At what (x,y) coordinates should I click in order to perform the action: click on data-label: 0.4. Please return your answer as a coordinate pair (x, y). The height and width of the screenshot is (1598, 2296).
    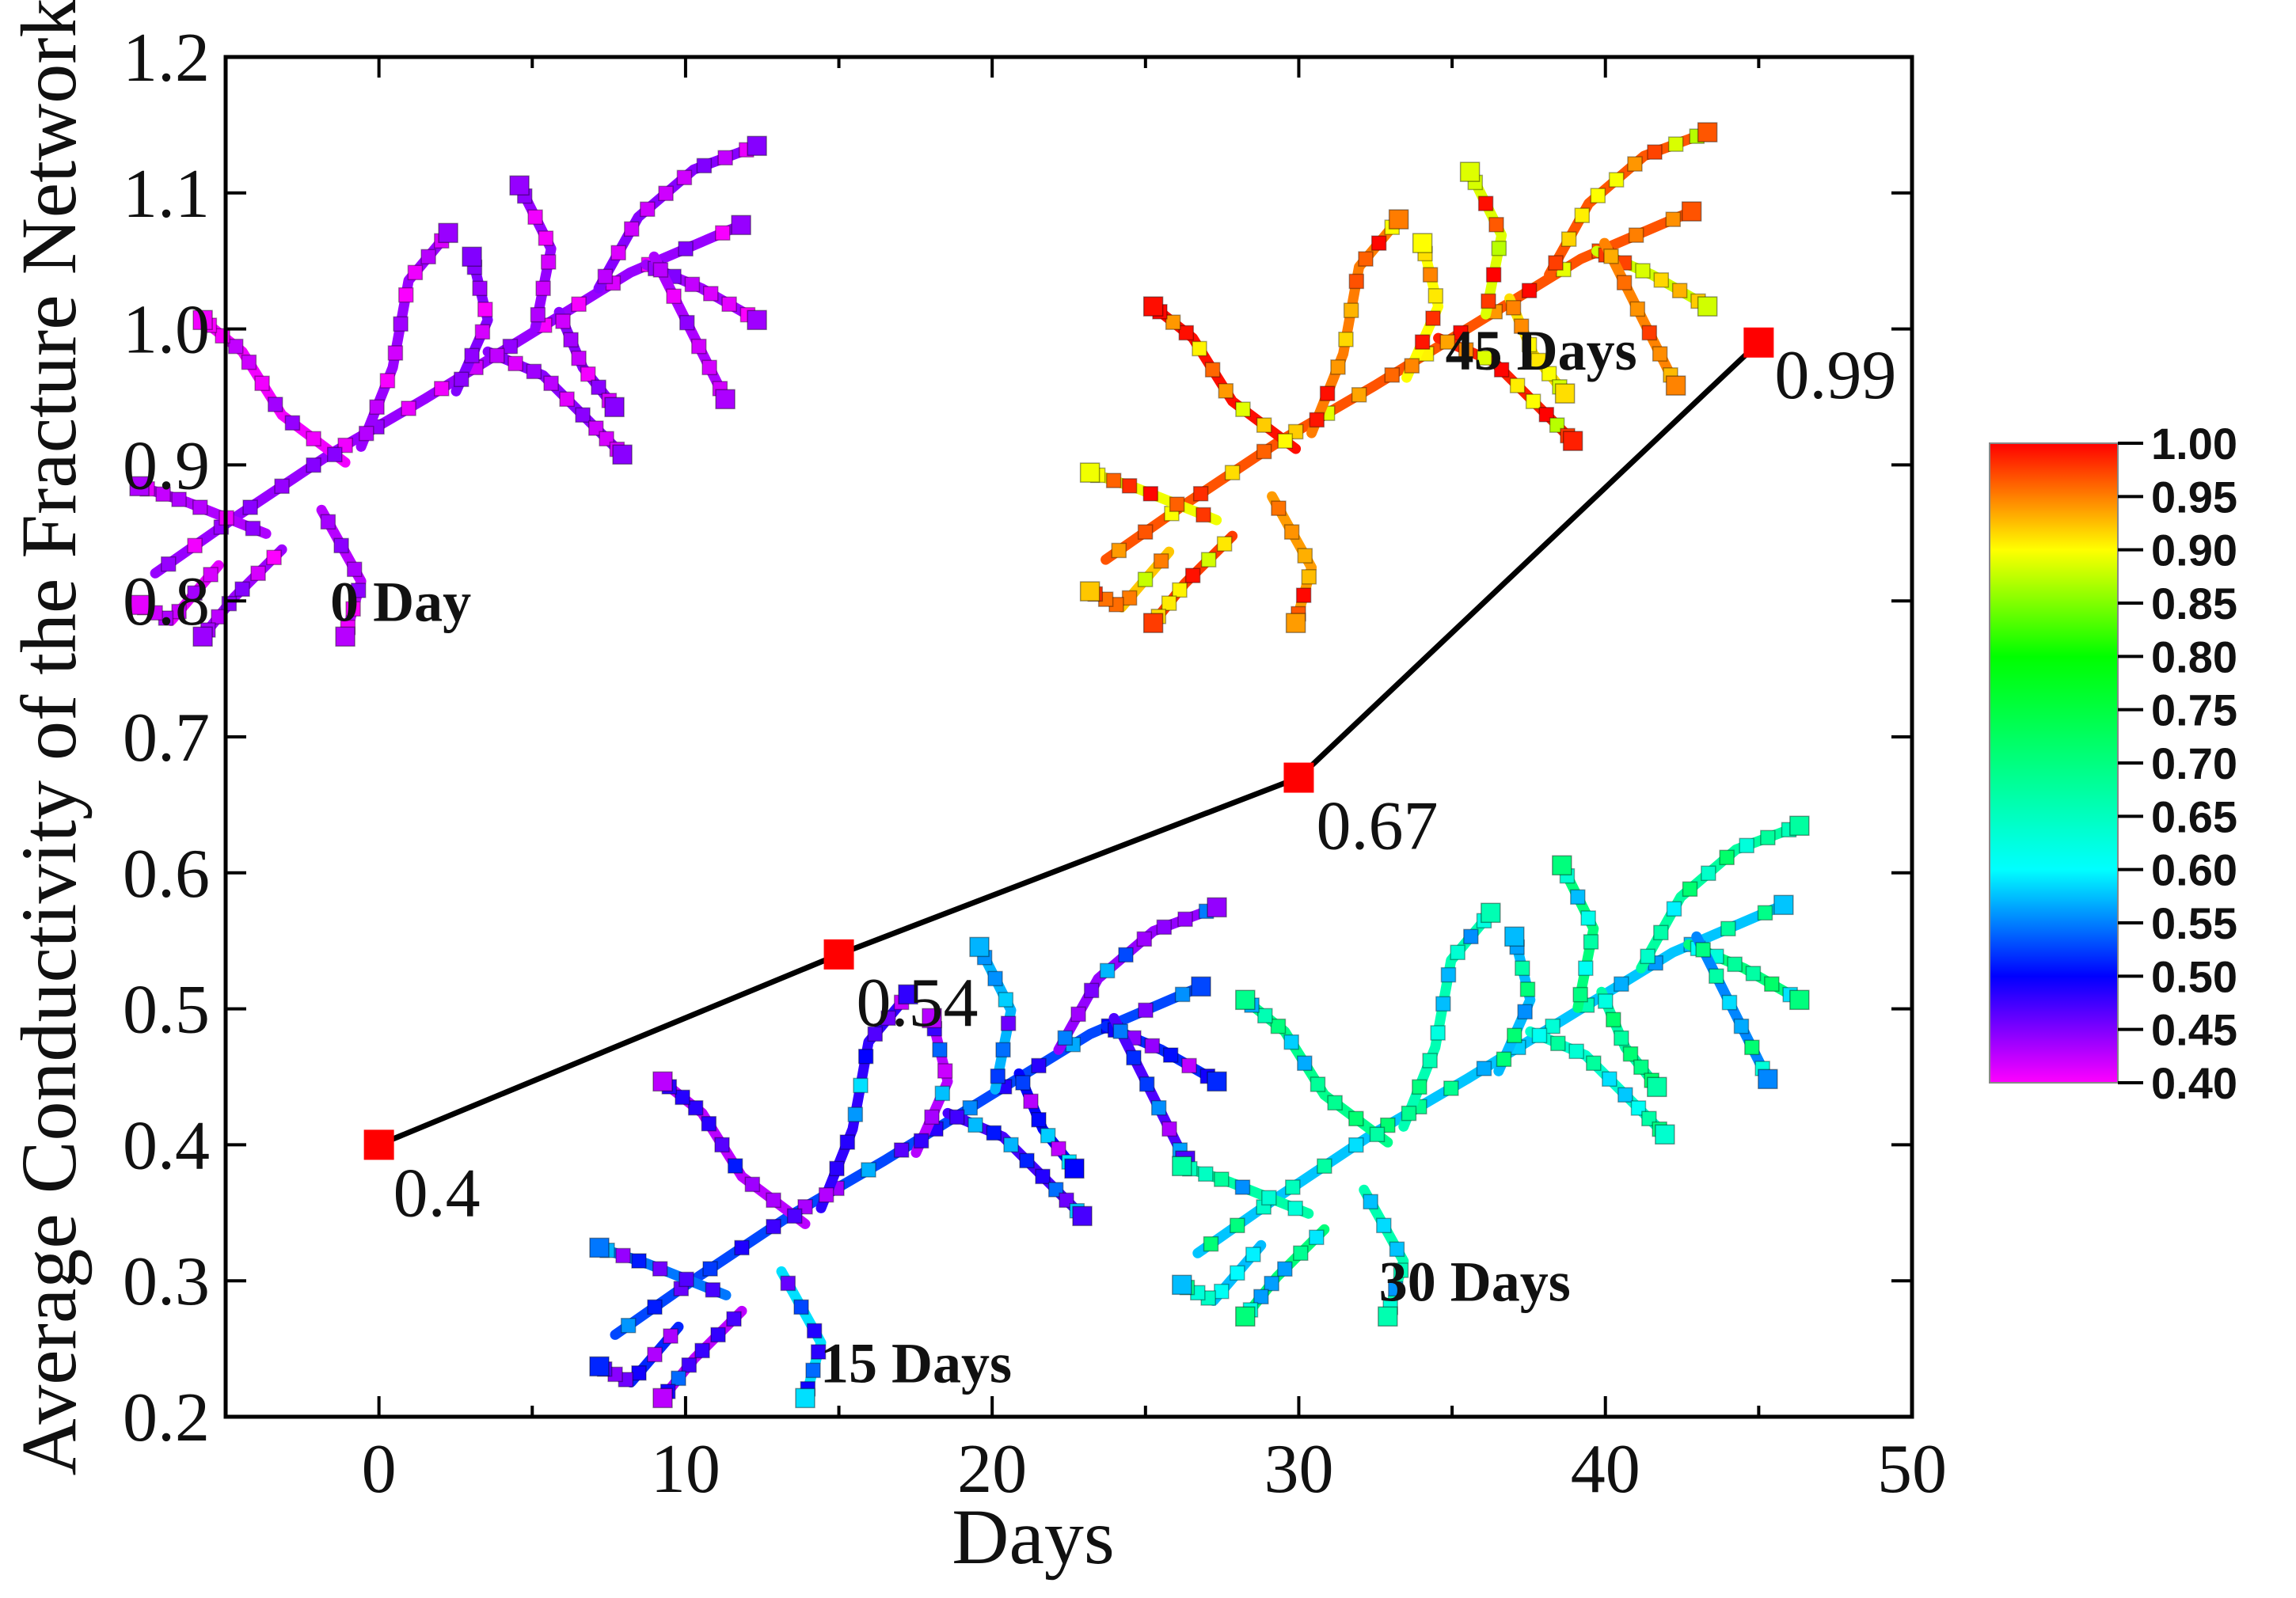
    Looking at the image, I should click on (437, 1193).